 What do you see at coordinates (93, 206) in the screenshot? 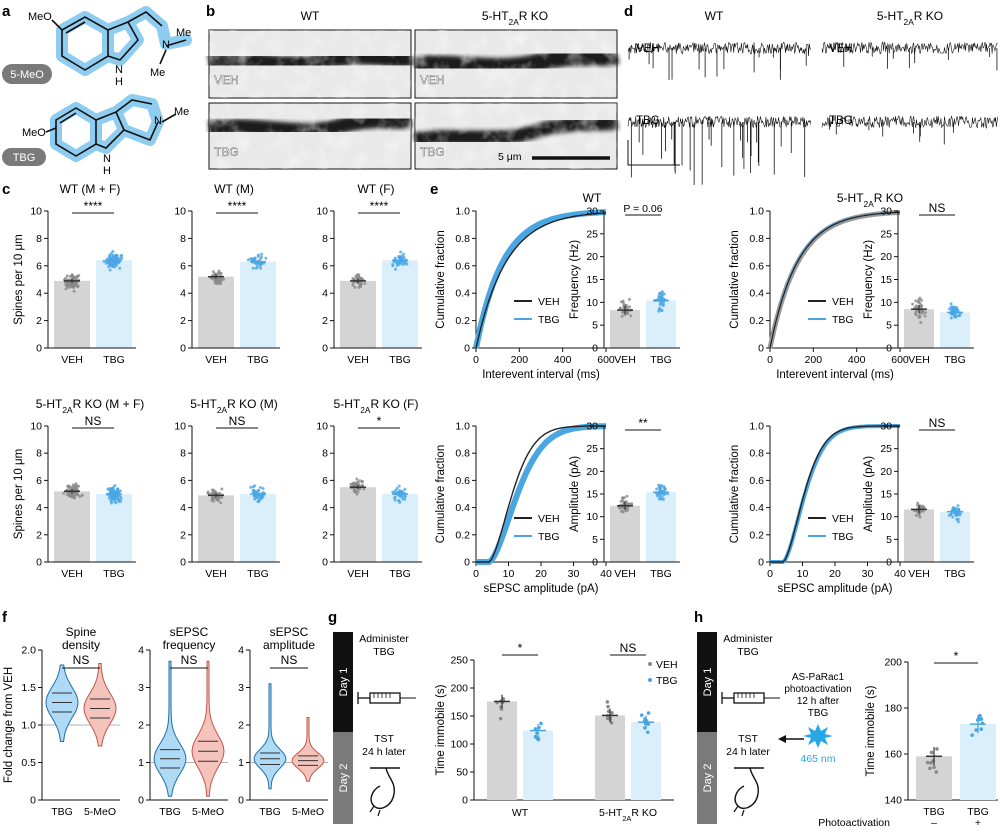
I see `significance-label: ****` at bounding box center [93, 206].